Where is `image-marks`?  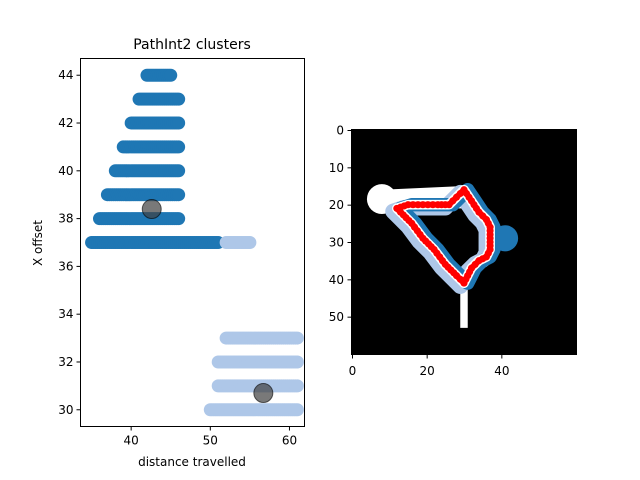
image-marks is located at coordinates (442, 255).